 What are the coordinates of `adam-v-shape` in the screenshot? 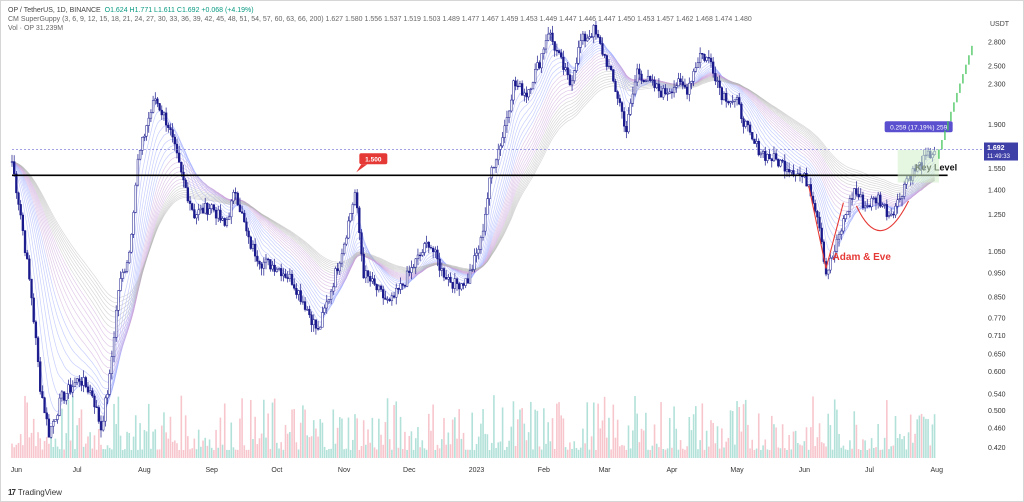 It's located at (826, 227).